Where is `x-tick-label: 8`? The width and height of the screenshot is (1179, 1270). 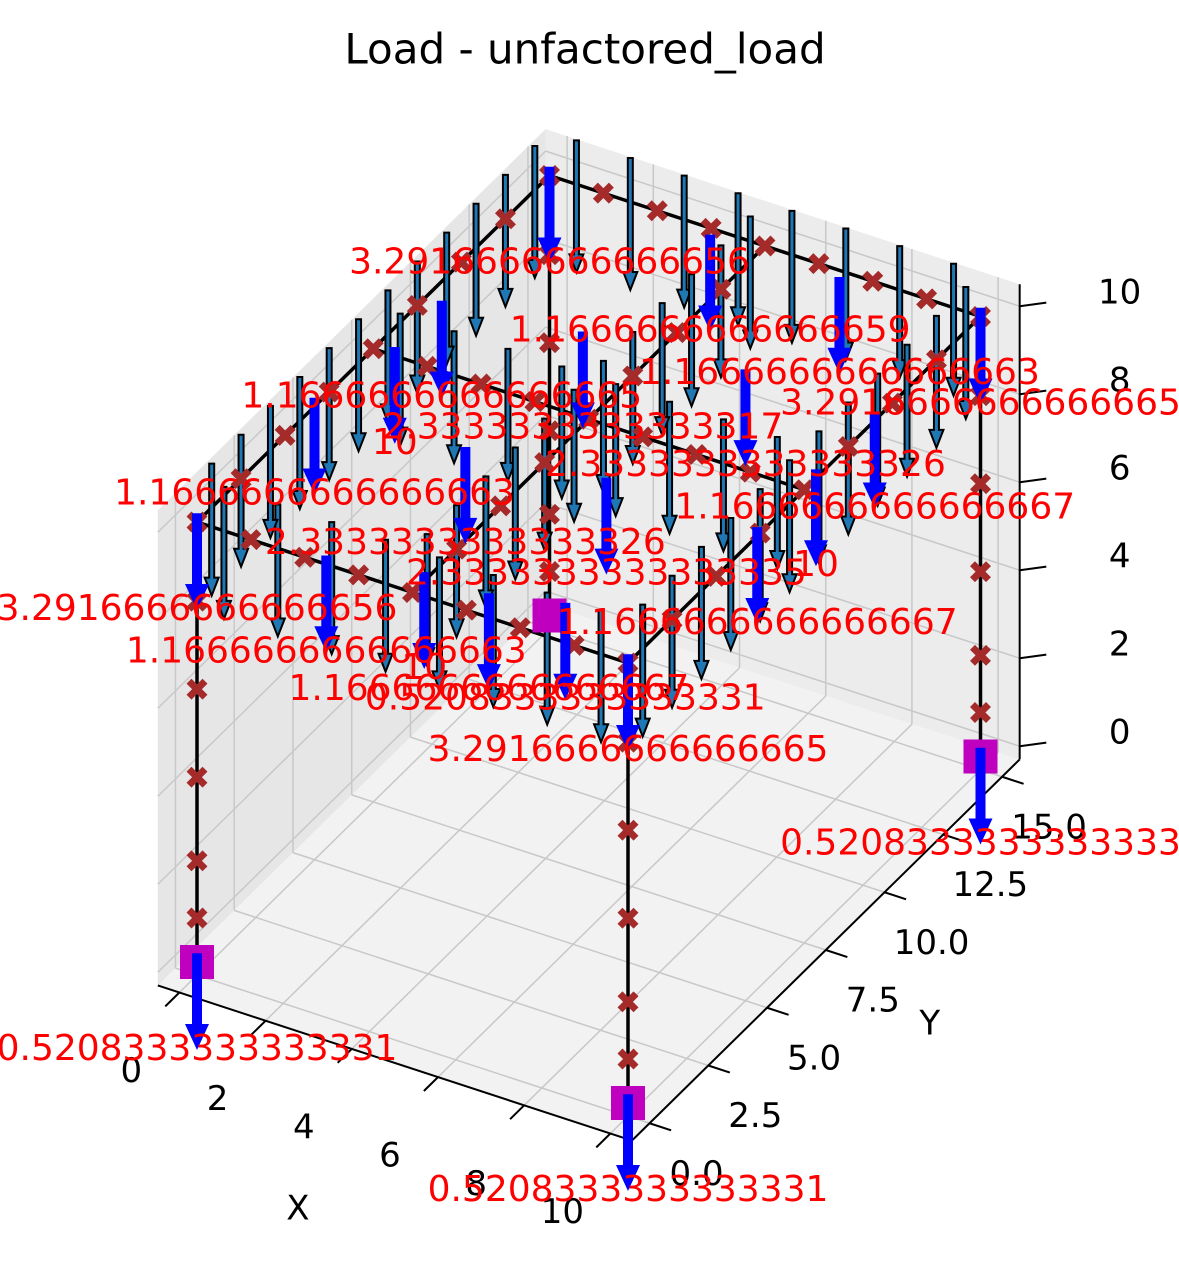 x-tick-label: 8 is located at coordinates (476, 1184).